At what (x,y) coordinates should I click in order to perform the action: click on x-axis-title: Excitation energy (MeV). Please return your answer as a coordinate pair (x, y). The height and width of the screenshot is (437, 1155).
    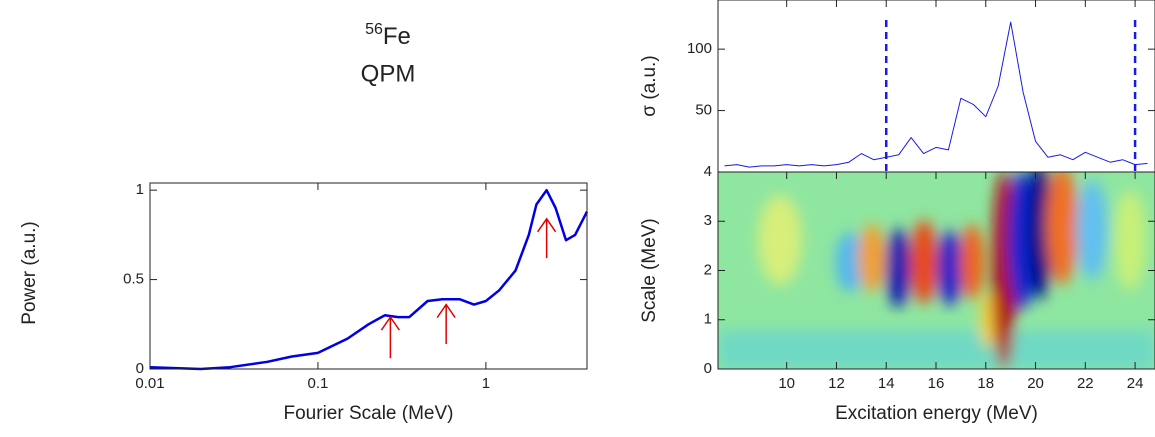
    Looking at the image, I should click on (936, 413).